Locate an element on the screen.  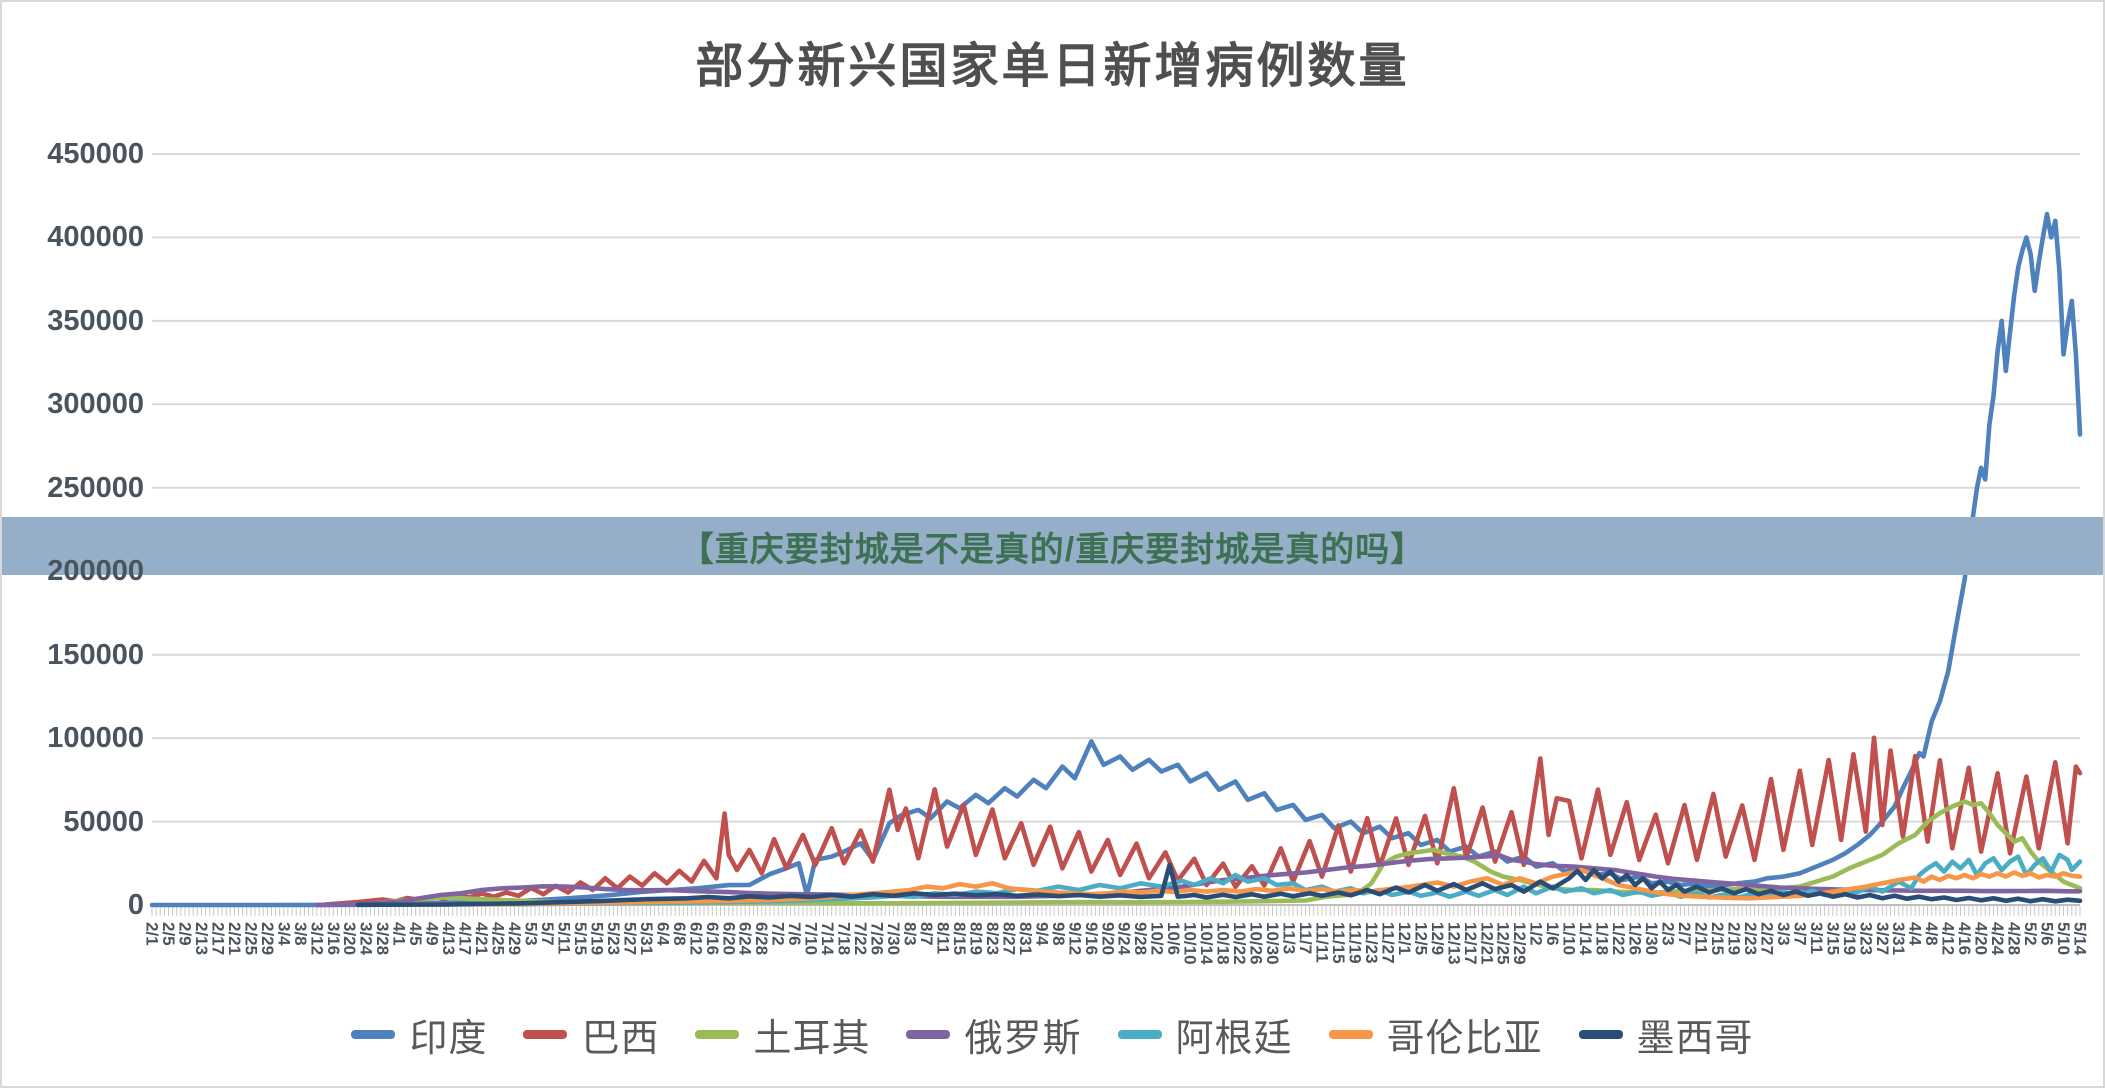
y-axis-label: 450000 is located at coordinates (95, 154).